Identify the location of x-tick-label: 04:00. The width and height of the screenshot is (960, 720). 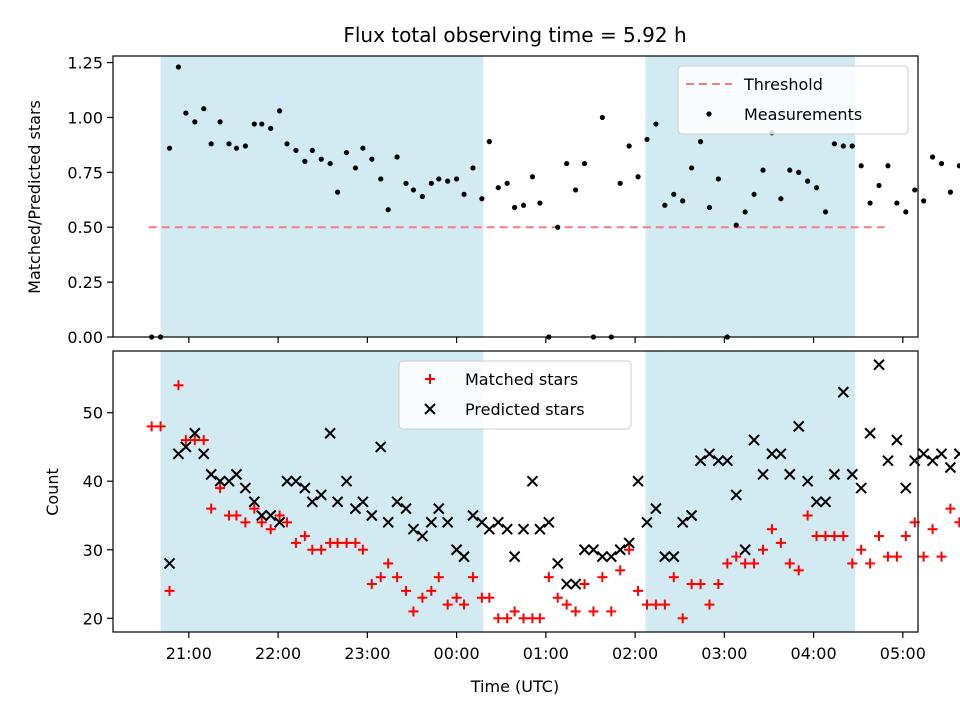
(814, 653).